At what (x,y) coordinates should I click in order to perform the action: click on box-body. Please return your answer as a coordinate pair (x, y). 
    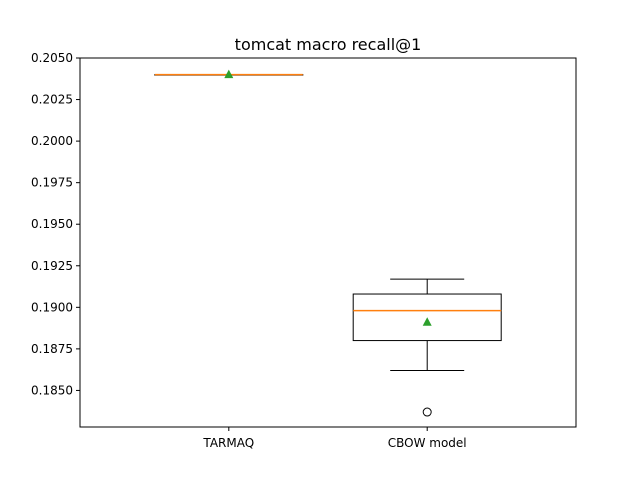
    Looking at the image, I should click on (427, 317).